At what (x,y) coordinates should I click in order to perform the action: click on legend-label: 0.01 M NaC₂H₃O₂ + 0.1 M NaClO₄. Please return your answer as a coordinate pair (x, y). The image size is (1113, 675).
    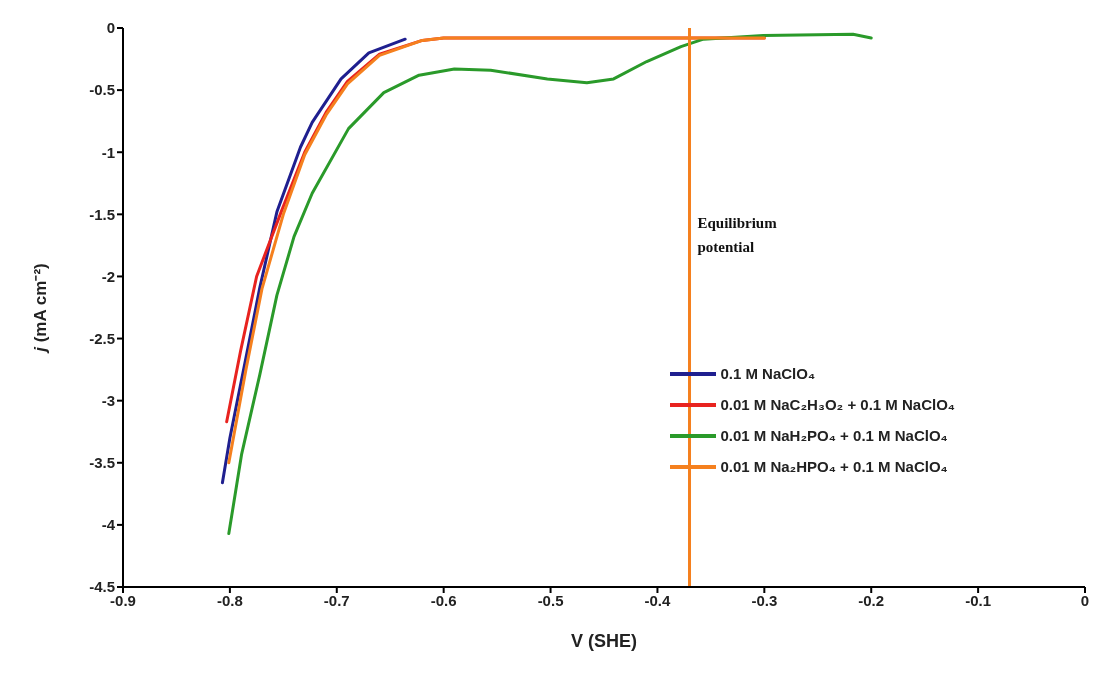
    Looking at the image, I should click on (837, 405).